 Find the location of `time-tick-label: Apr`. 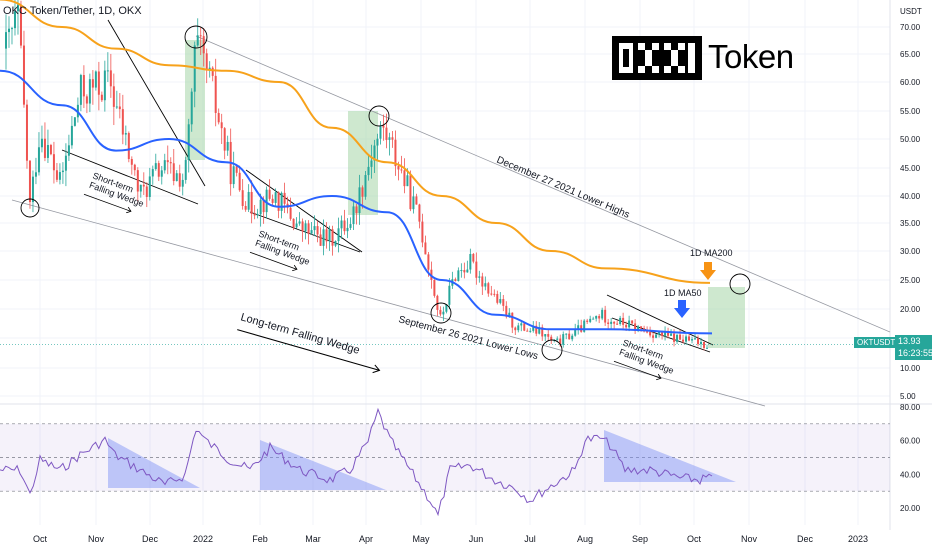

time-tick-label: Apr is located at coordinates (366, 539).